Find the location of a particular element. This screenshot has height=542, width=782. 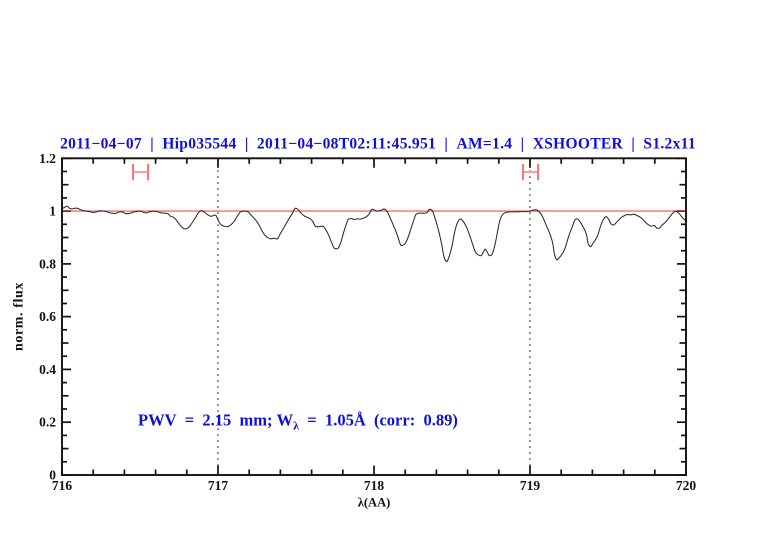

svg-text: 720 is located at coordinates (686, 485).